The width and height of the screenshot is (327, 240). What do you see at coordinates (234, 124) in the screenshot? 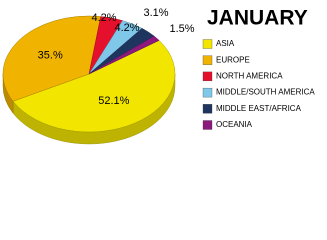
I see `legend-label: OCEANIA` at bounding box center [234, 124].